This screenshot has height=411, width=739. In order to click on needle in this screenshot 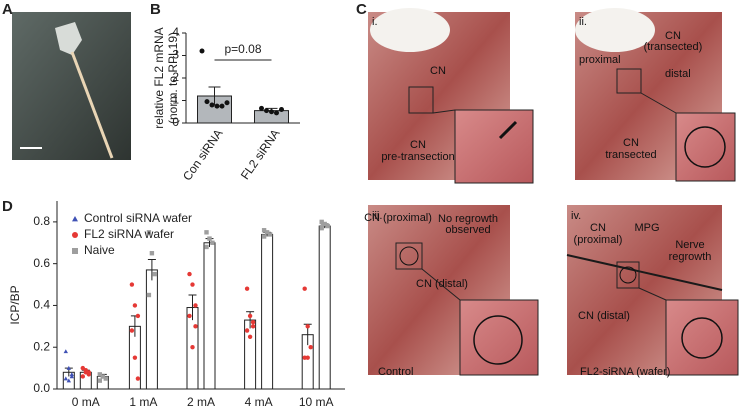, I will do `click(92, 105)`.